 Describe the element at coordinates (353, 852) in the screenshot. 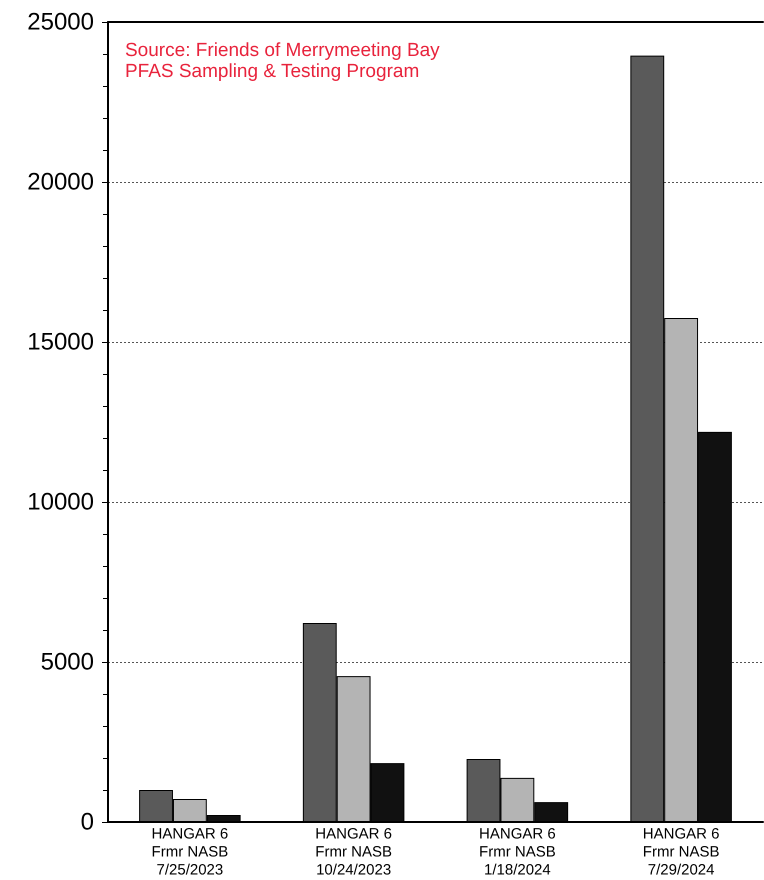

I see `x-tick-label: HANGAR 6 Frmr NASB 10/24/2023` at that location.